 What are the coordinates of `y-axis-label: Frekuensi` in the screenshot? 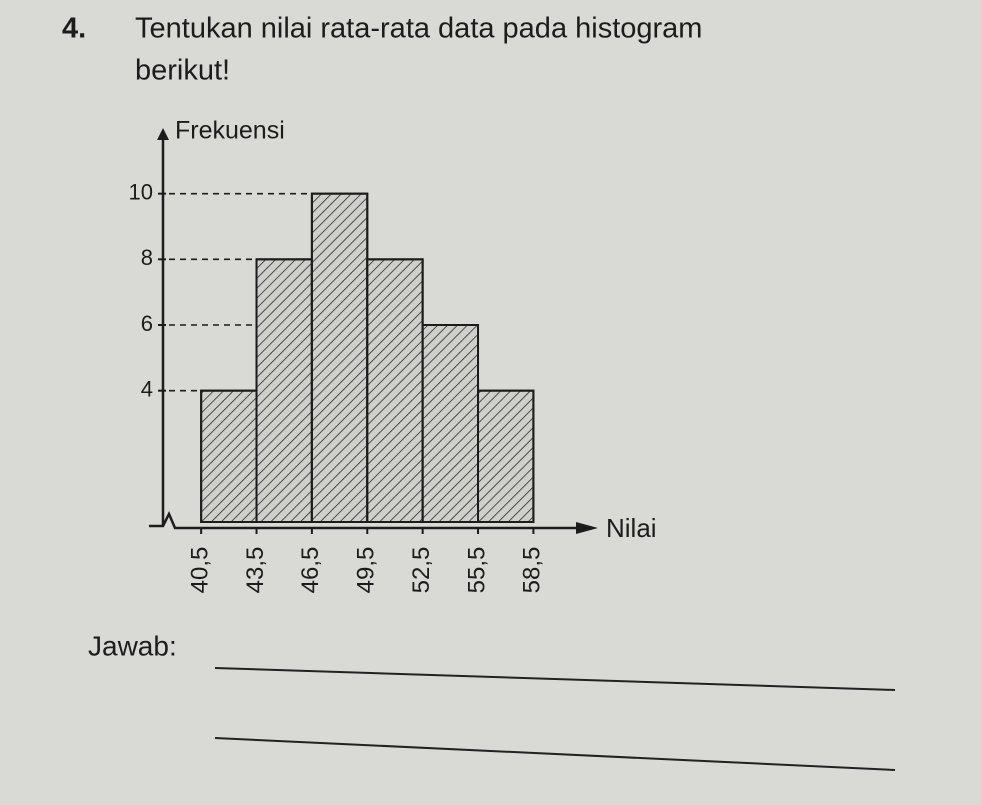 It's located at (230, 131).